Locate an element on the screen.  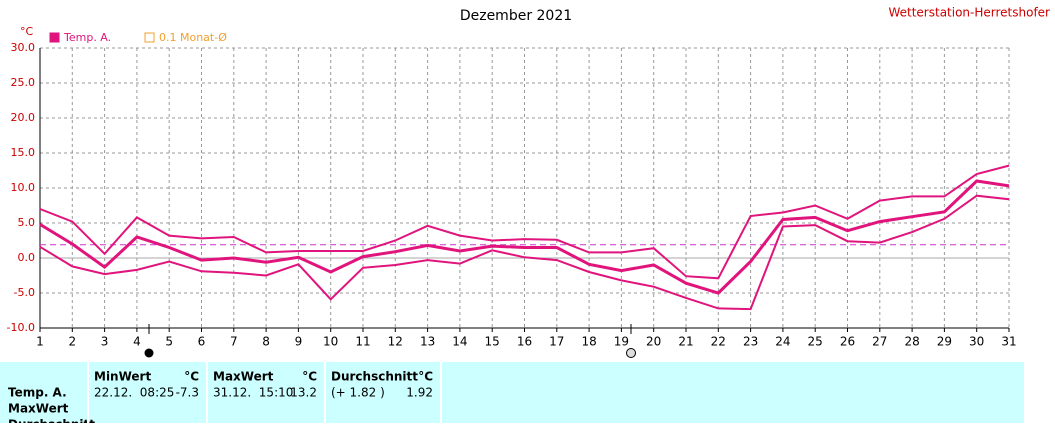
x-tick-label: 16 is located at coordinates (524, 342).